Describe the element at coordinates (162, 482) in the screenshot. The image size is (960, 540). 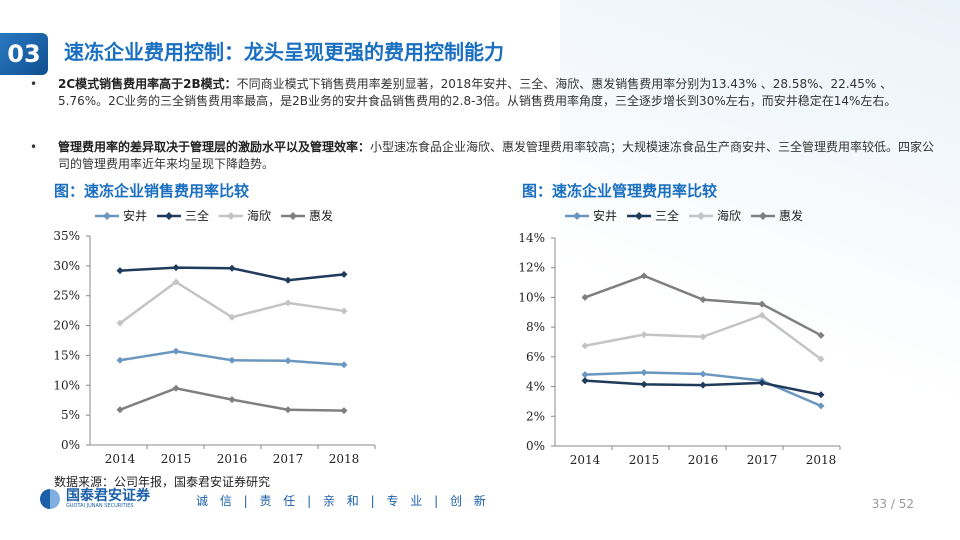
I see `data-source: 数据来源：公司年报，国泰君安证券研究` at that location.